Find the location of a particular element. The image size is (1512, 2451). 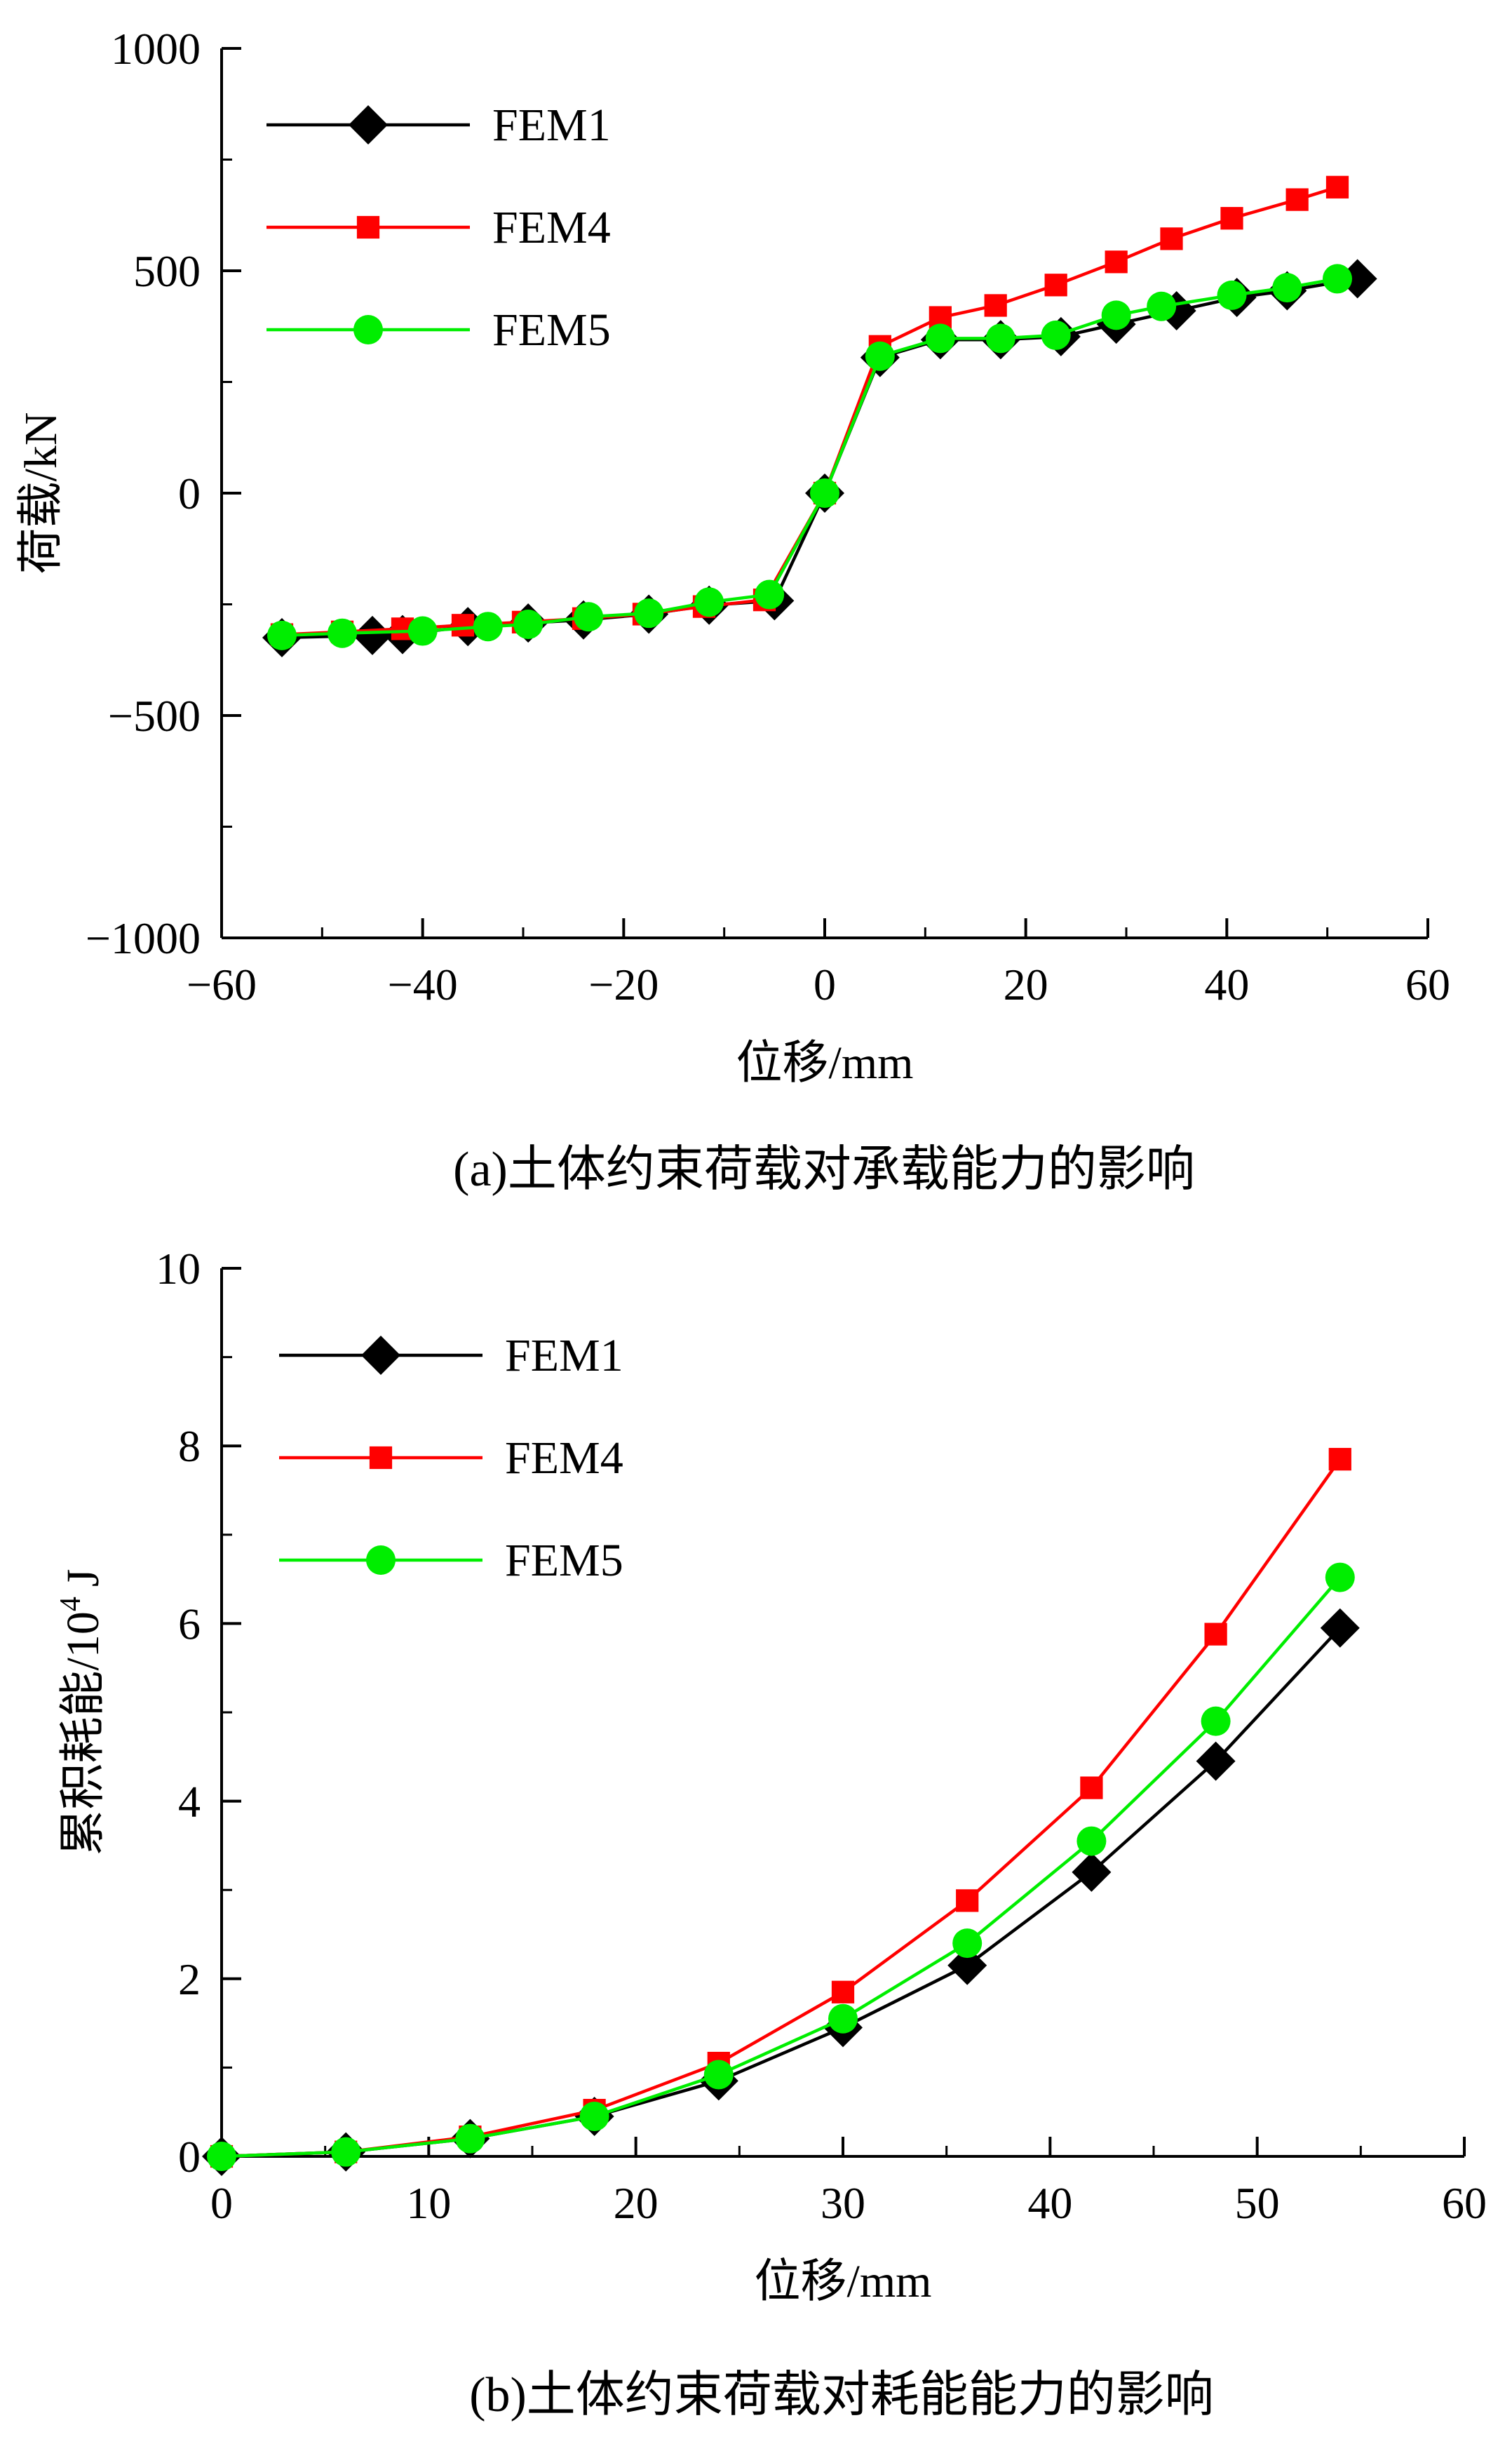

chart-b-legend-item-fem1: FEM1 is located at coordinates (451, 1355).